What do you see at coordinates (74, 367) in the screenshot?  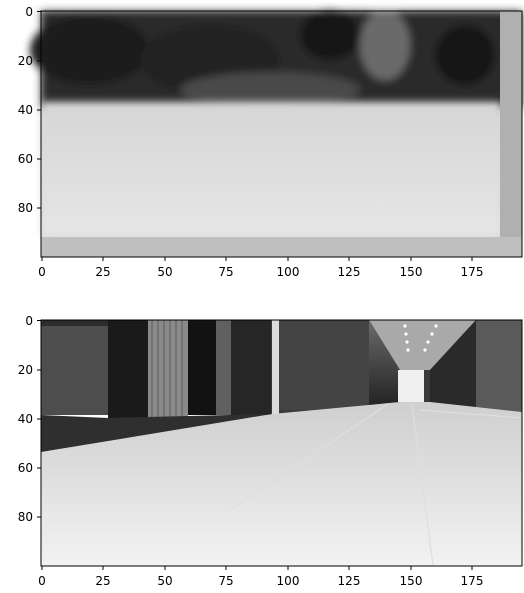 I see `bottom-image-left-glass` at bounding box center [74, 367].